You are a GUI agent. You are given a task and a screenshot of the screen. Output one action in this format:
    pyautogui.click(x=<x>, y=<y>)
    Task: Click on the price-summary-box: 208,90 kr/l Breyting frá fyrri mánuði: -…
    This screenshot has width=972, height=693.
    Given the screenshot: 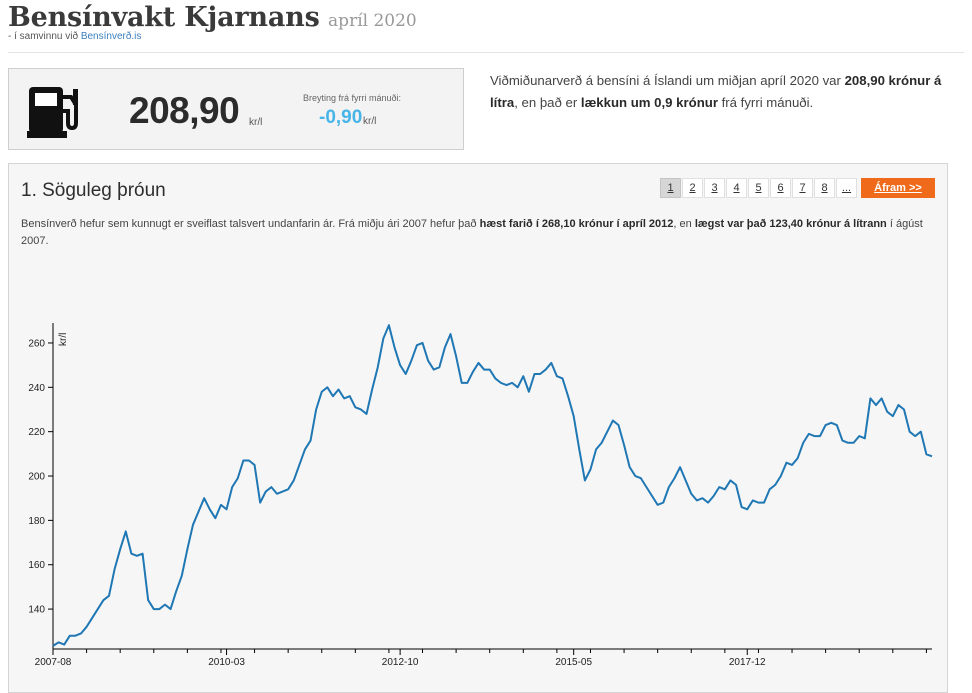 What is the action you would take?
    pyautogui.click(x=236, y=109)
    